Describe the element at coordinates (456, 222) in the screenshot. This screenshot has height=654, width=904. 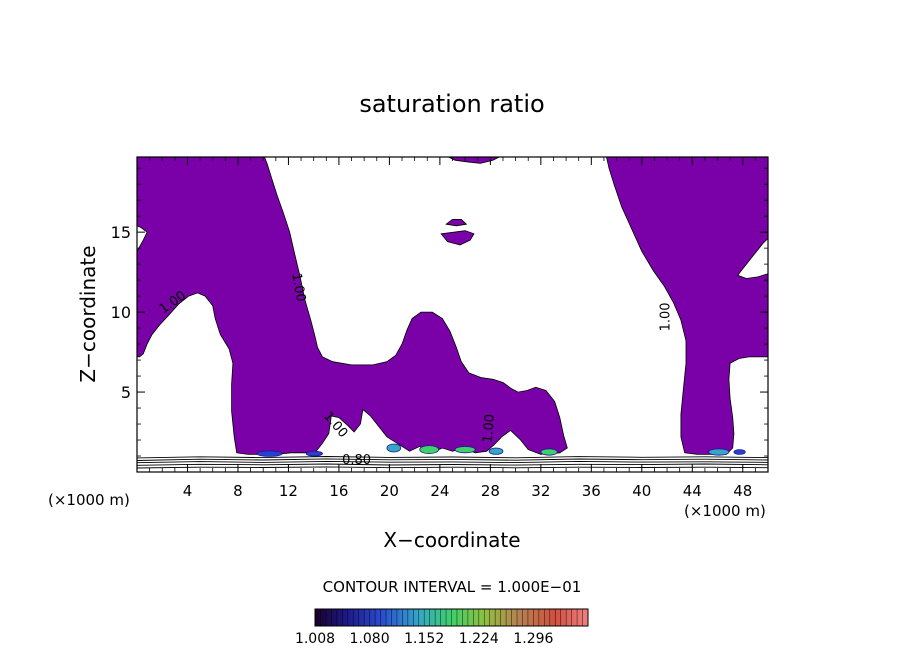
I see `supersaturated-region-small-blob-top` at that location.